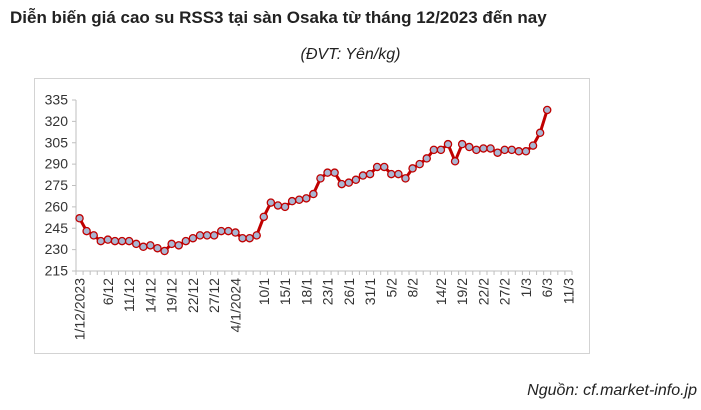 The width and height of the screenshot is (701, 410). I want to click on x-tick-label: 11/3, so click(568, 291).